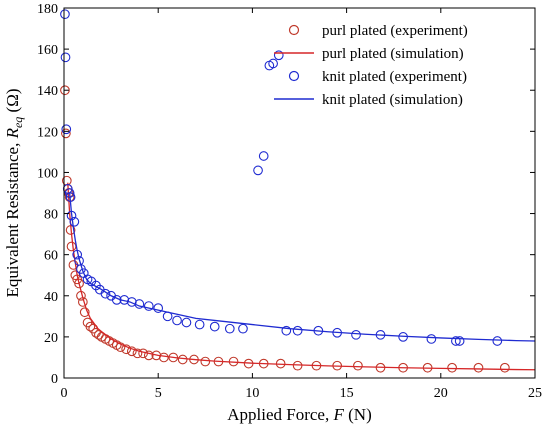  Describe the element at coordinates (47, 173) in the screenshot. I see `y-tick-label: 100` at that location.